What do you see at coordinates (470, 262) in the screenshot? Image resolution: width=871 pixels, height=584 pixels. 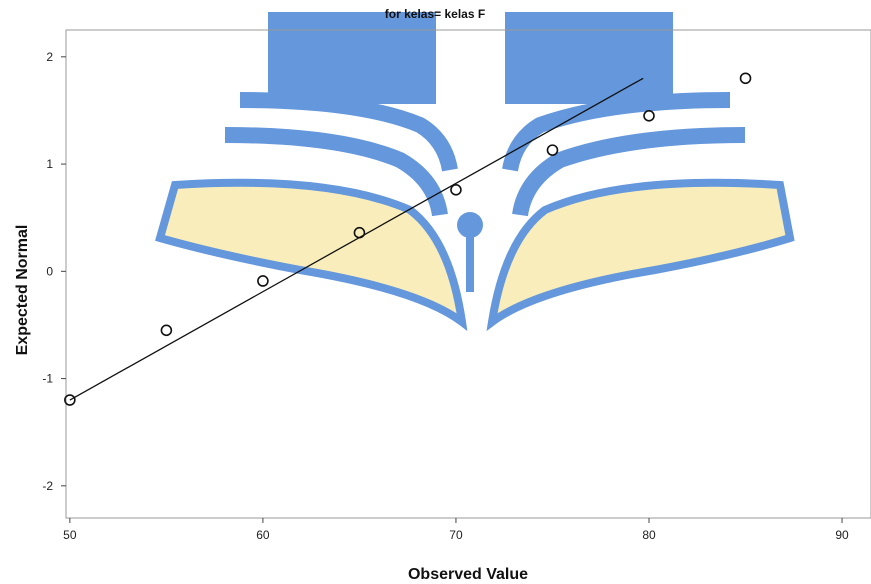 I see `logo-stem` at bounding box center [470, 262].